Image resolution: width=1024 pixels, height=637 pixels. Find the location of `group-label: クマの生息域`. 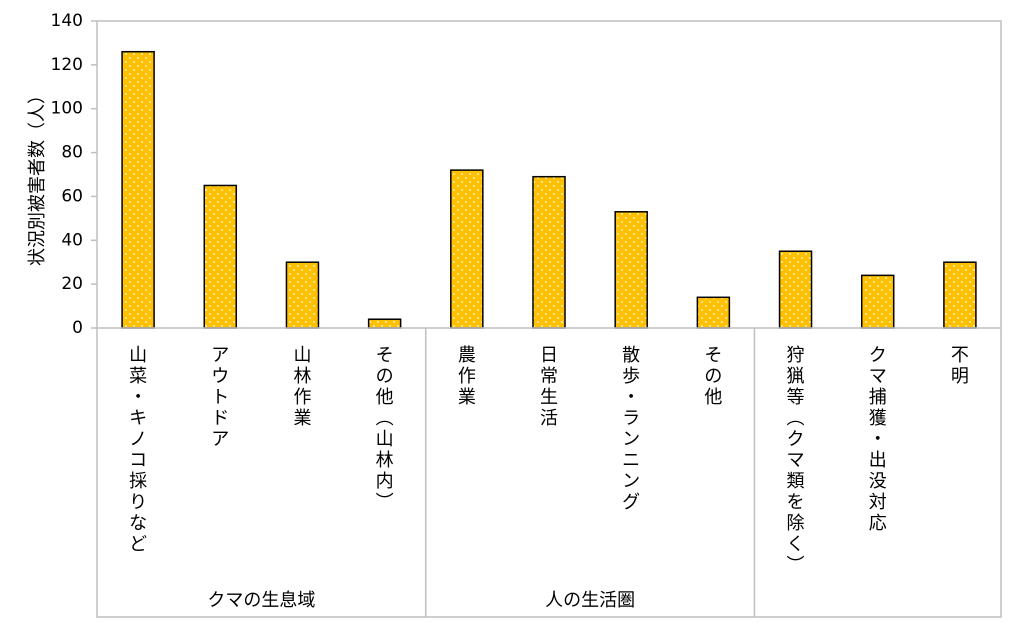

group-label: クマの生息域 is located at coordinates (261, 600).